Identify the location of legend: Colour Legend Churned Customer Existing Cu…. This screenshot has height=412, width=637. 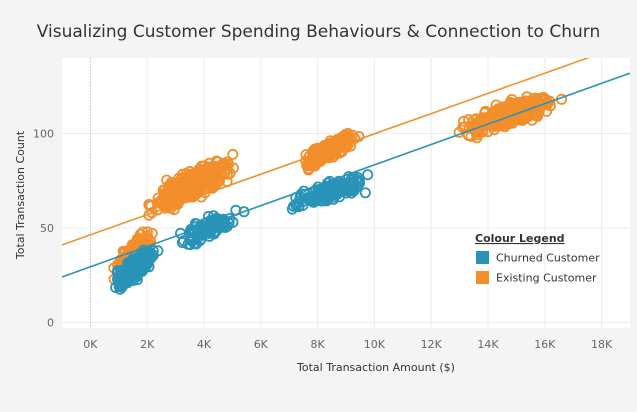
(537, 258).